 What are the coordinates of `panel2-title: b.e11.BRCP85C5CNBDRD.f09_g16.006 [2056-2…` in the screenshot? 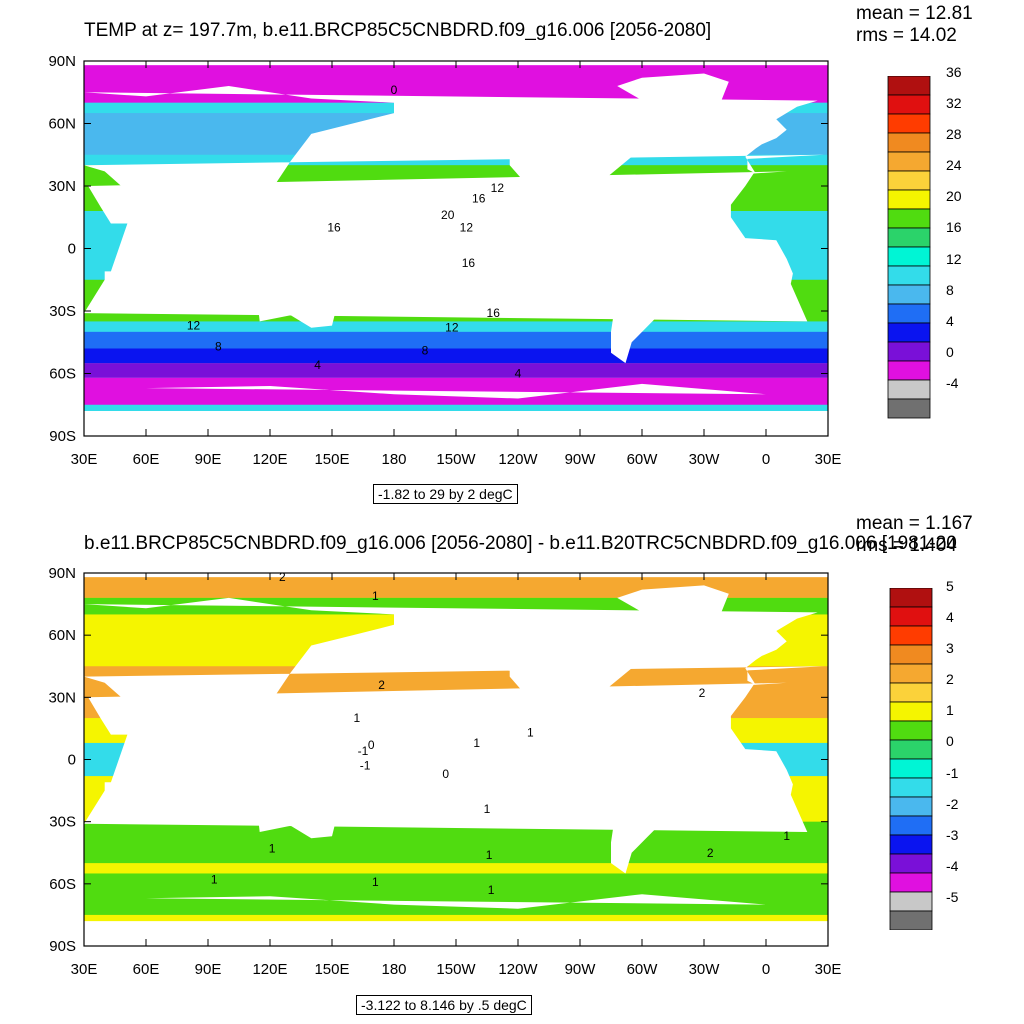 It's located at (520, 543).